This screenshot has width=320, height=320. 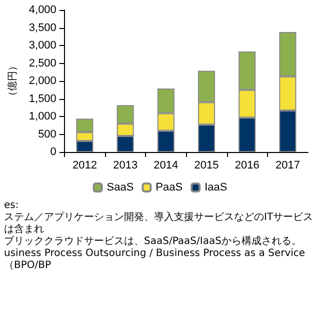 I want to click on y-tick-label: 2,500, so click(x=42, y=63).